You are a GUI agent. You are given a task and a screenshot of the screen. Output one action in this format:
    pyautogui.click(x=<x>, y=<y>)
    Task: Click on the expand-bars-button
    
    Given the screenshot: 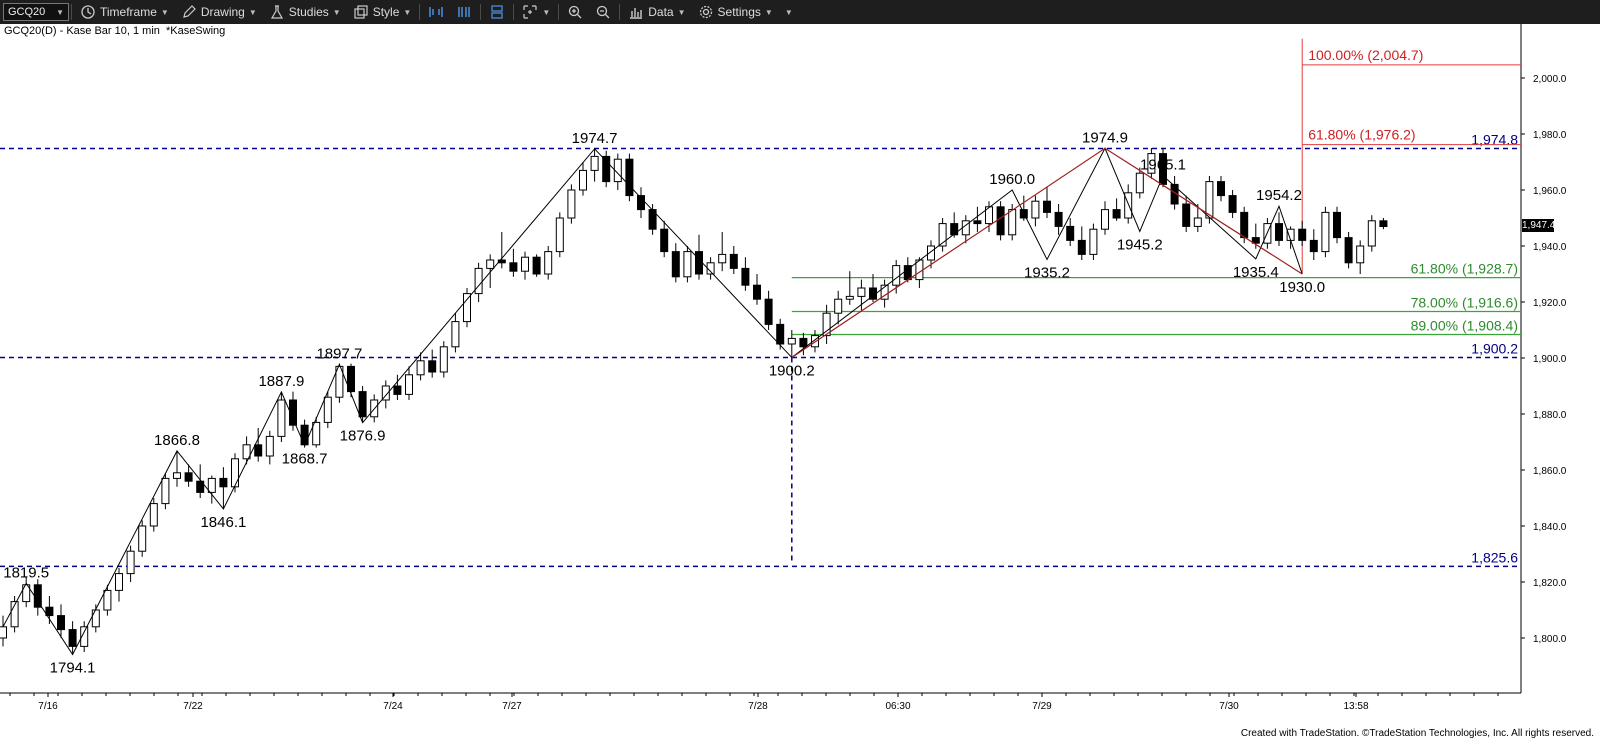 What is the action you would take?
    pyautogui.click(x=464, y=12)
    